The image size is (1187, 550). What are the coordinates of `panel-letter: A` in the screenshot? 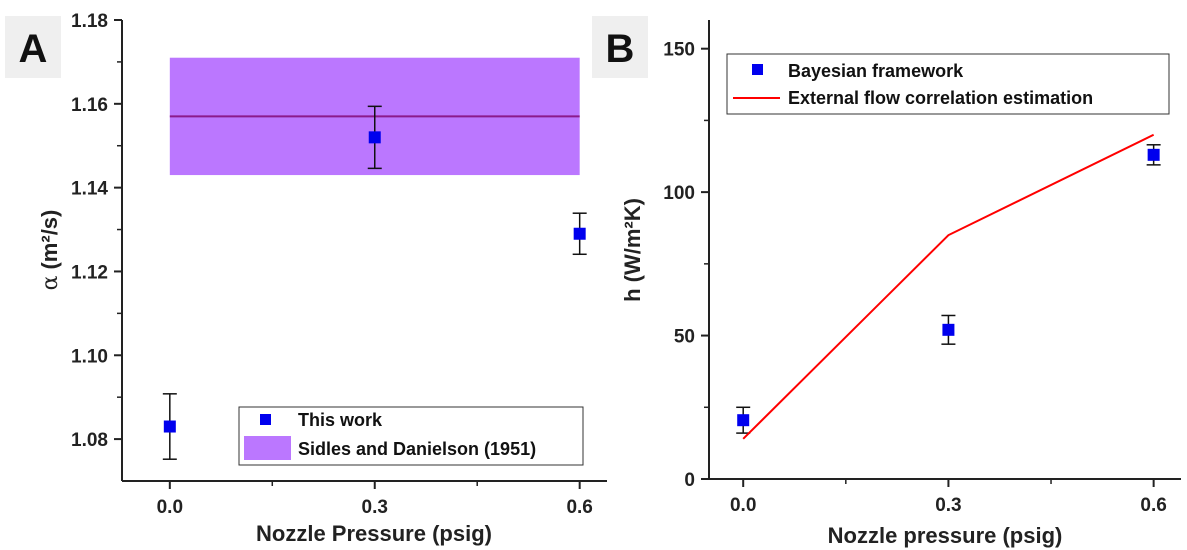 It's located at (33, 49).